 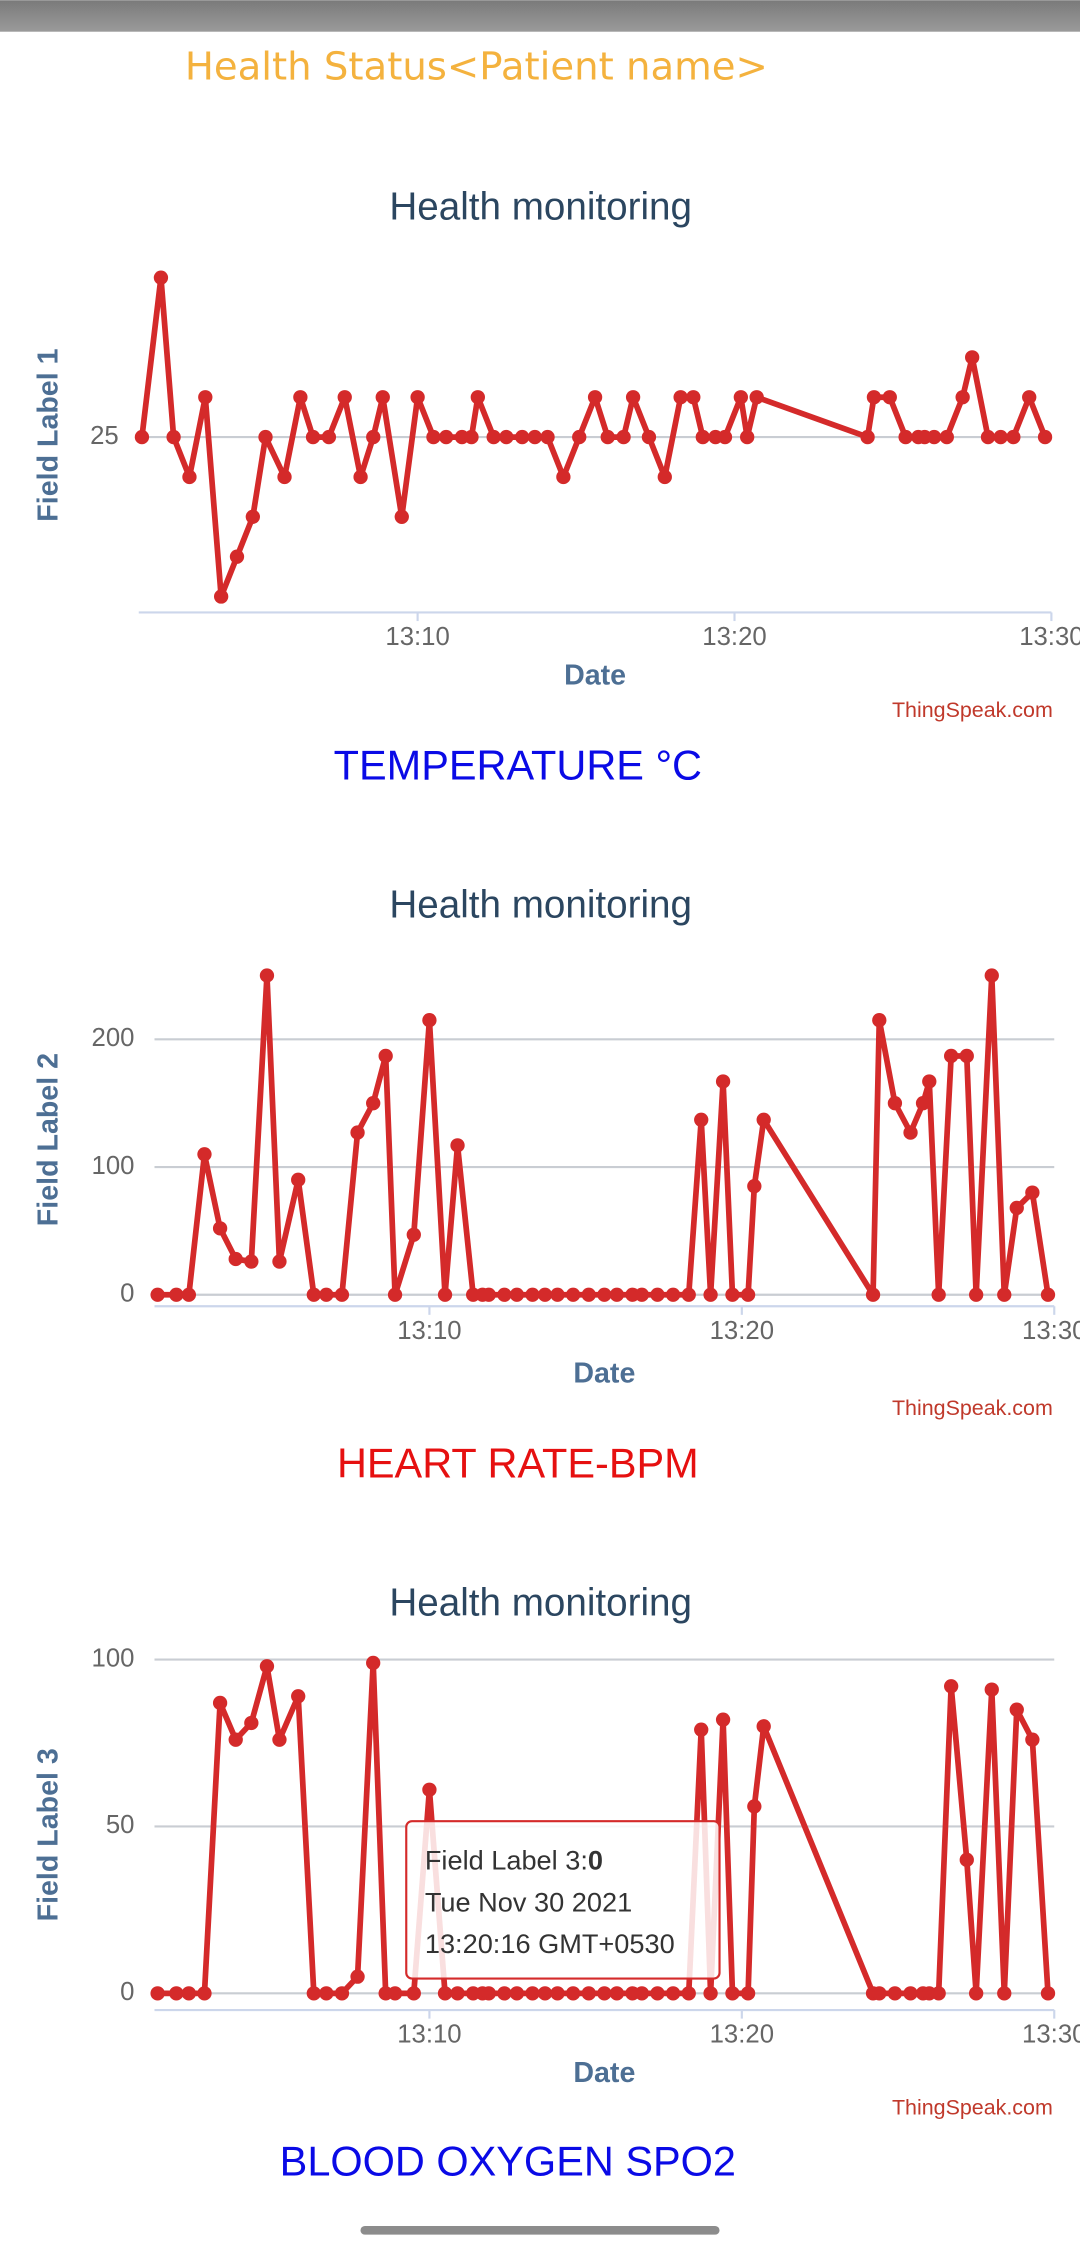 What do you see at coordinates (563, 1900) in the screenshot?
I see `tooltip-box` at bounding box center [563, 1900].